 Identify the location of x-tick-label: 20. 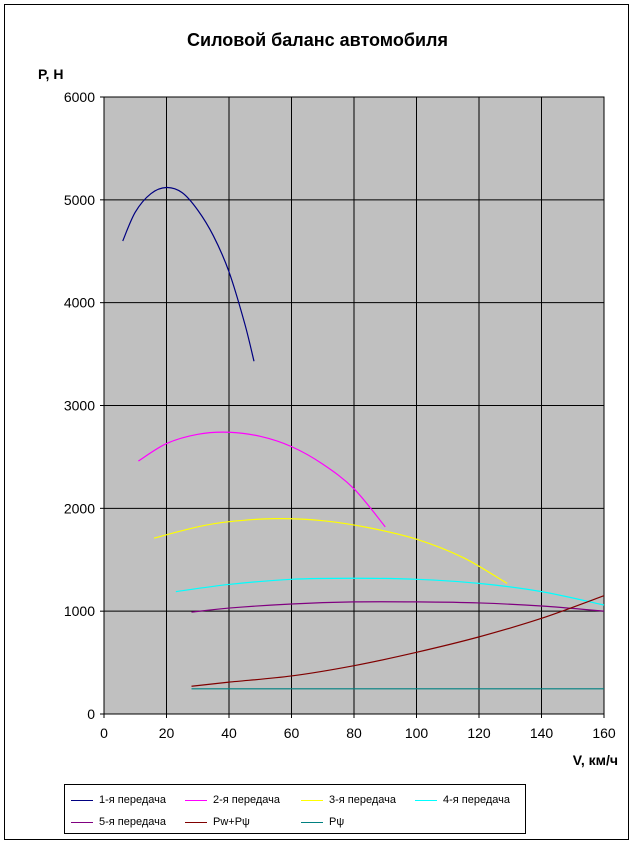
(167, 733).